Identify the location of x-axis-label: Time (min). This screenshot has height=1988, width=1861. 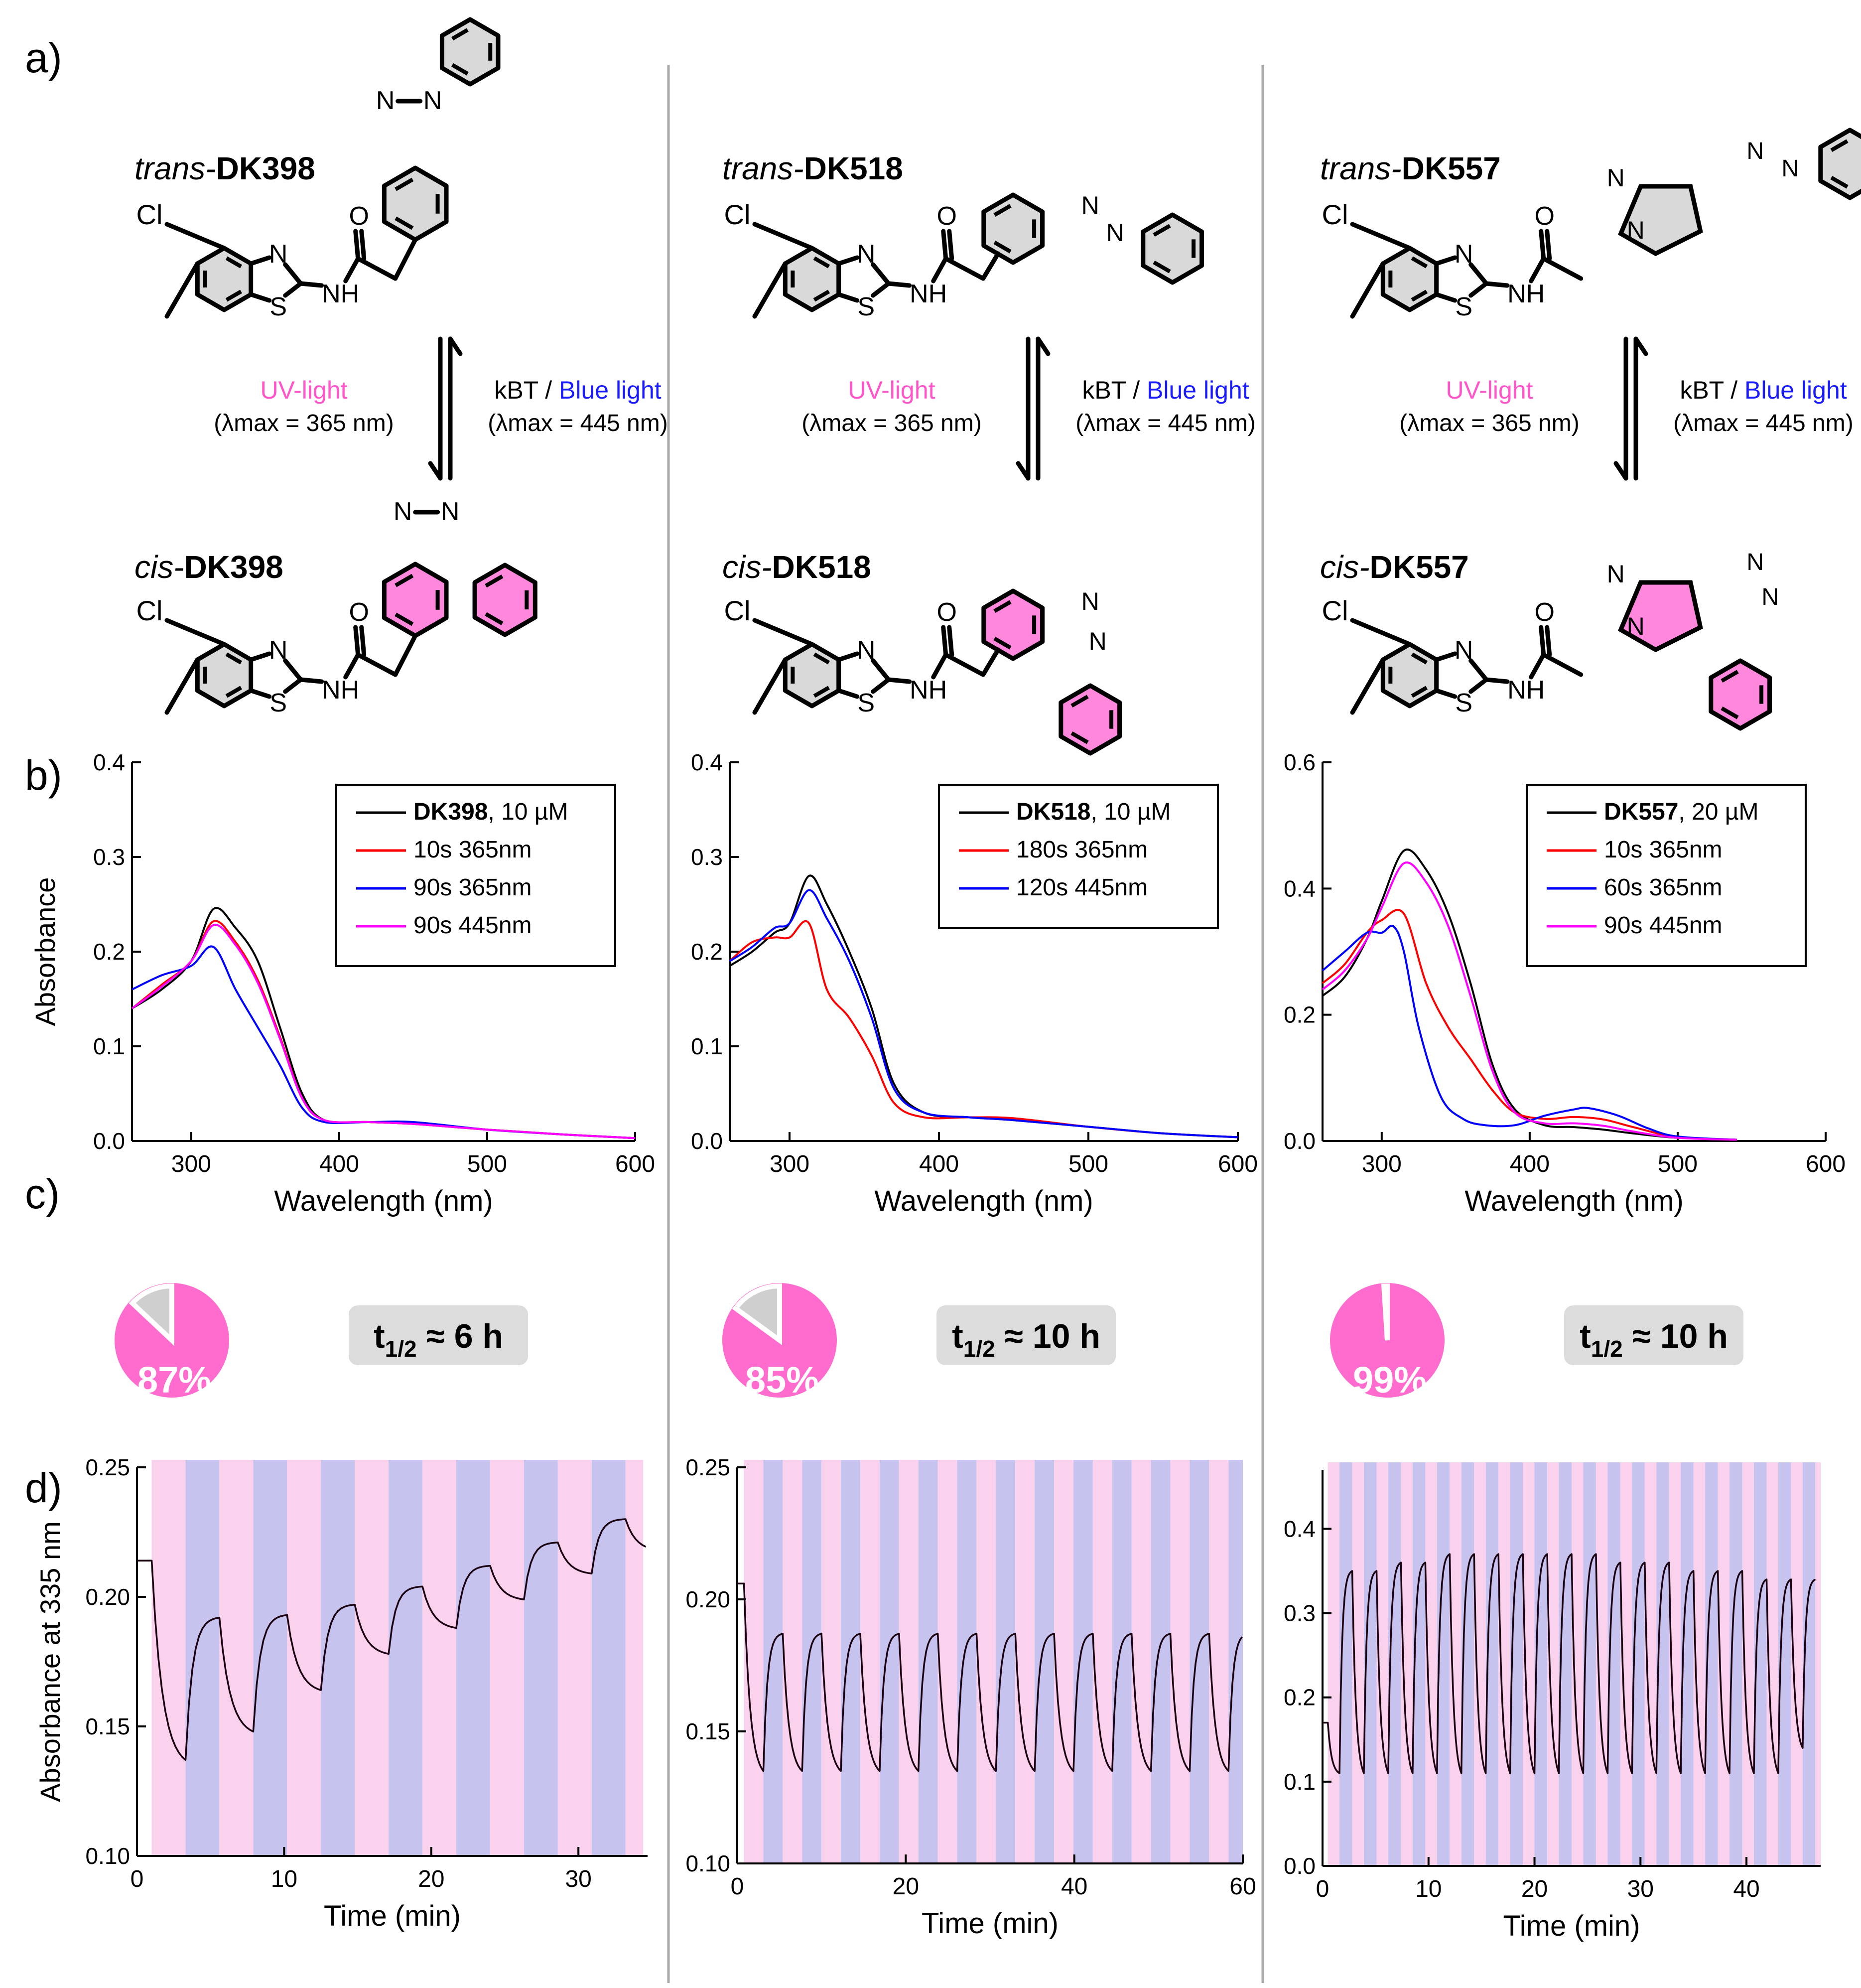
(392, 1916).